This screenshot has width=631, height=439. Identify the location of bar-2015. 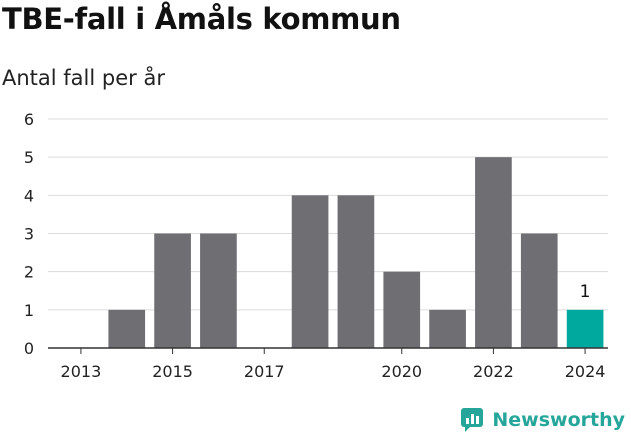
(172, 290).